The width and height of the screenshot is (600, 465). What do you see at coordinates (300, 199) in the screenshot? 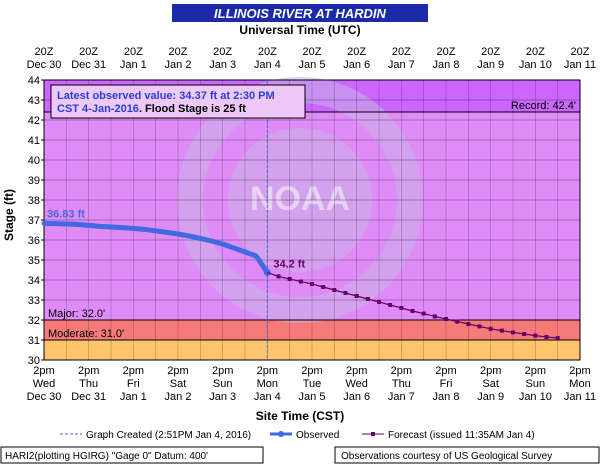
I see `noaa-watermark-text: NOAA` at bounding box center [300, 199].